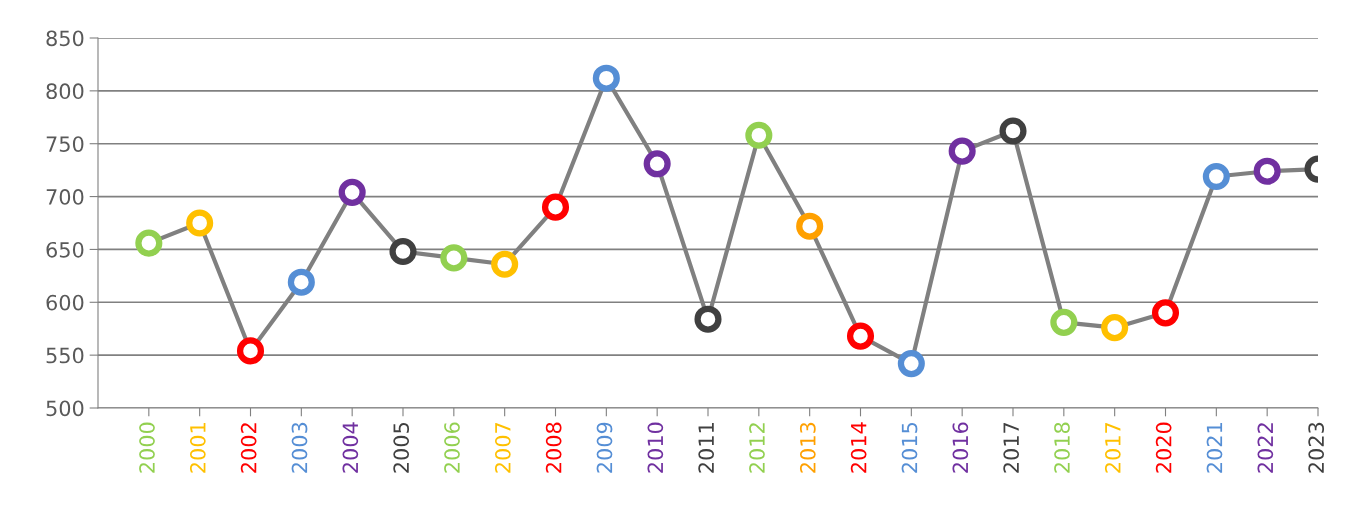  I want to click on y-tick-label: 750, so click(65, 144).